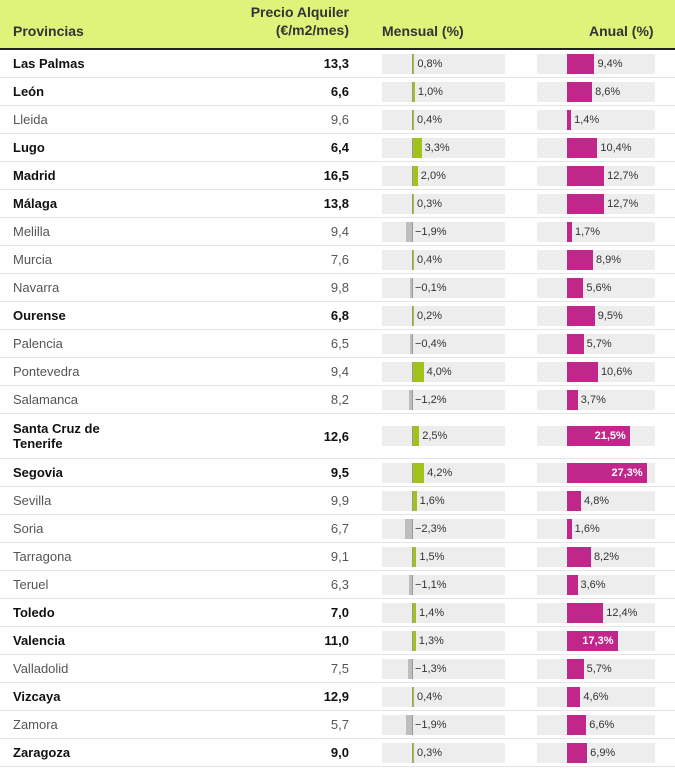 This screenshot has width=675, height=777. I want to click on rent-price: 12,6, so click(336, 436).